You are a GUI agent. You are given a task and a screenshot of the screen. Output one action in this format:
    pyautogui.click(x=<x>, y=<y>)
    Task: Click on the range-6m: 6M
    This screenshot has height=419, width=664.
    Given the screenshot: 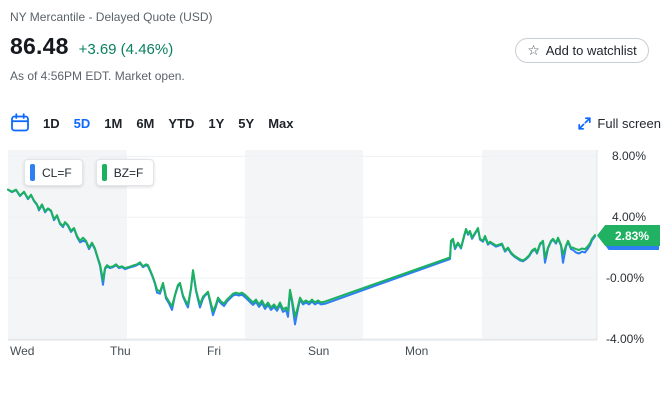 What is the action you would take?
    pyautogui.click(x=145, y=123)
    